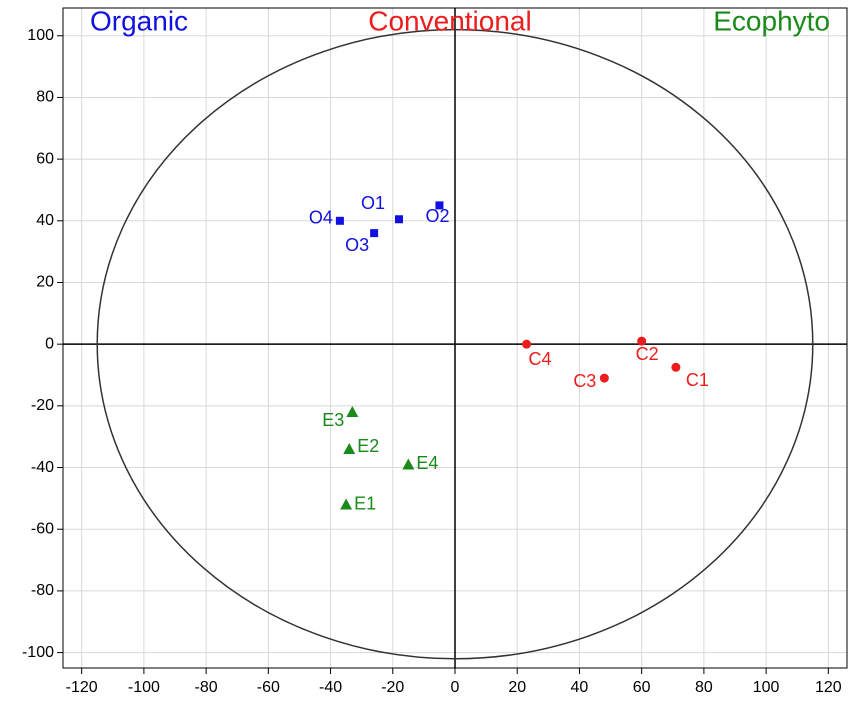 Image resolution: width=850 pixels, height=715 pixels. What do you see at coordinates (321, 218) in the screenshot?
I see `point-label: O4` at bounding box center [321, 218].